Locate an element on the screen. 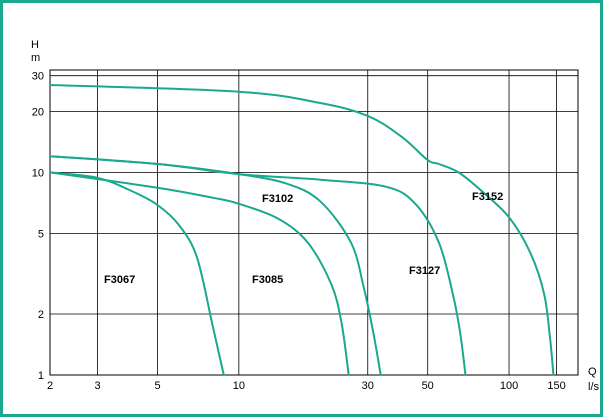  x-tick-label-30: 30 is located at coordinates (368, 386).